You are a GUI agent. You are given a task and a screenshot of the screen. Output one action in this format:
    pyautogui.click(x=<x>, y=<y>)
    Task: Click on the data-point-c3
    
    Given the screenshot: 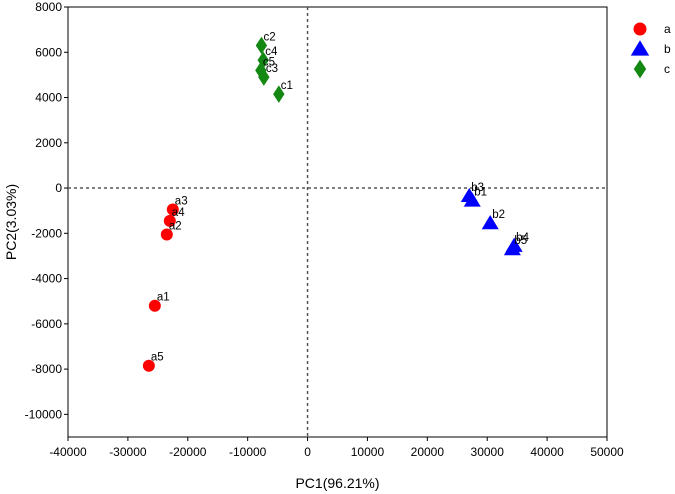 What is the action you would take?
    pyautogui.click(x=264, y=77)
    